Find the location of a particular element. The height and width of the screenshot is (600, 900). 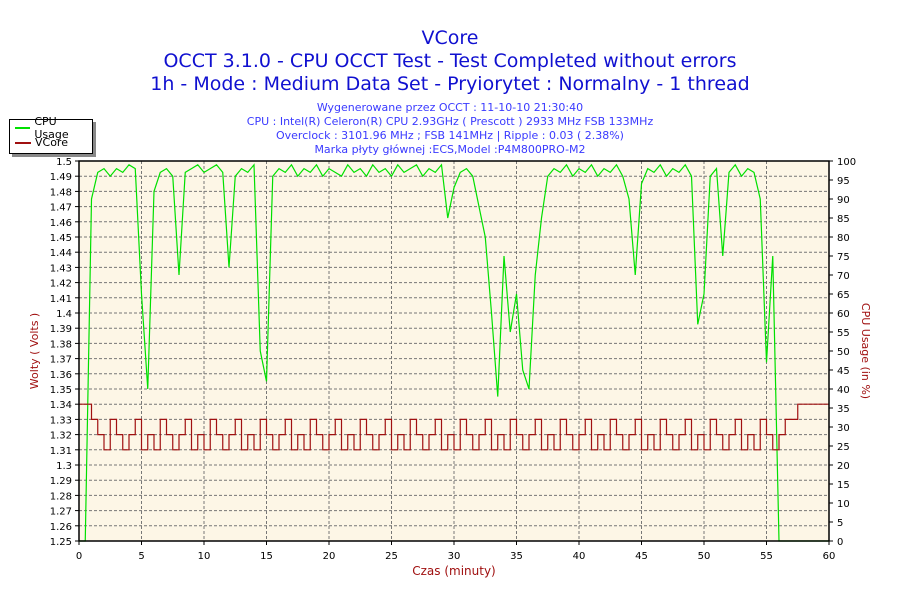

y2-tick-label: 5 is located at coordinates (840, 523).